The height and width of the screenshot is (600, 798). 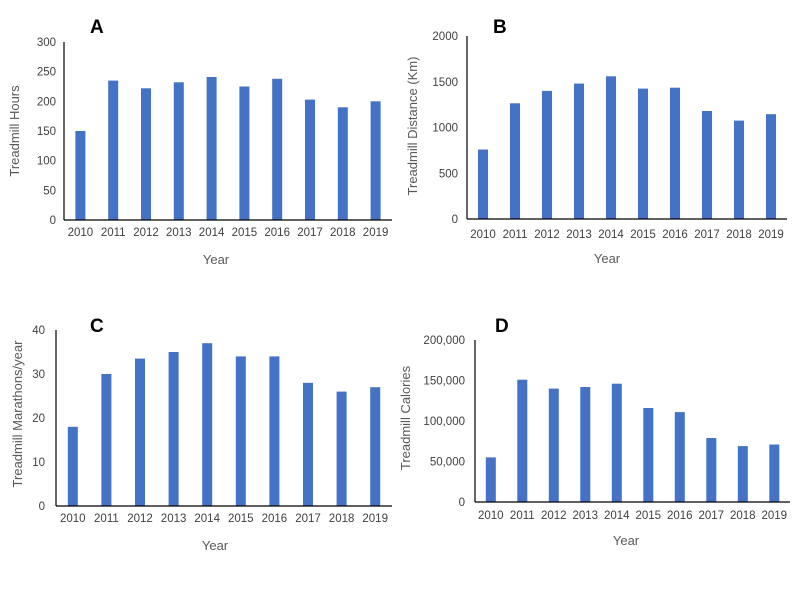 I want to click on x-ticks-c: 2010 2011 2012 2013 2014 2015 2016 2017 2018 2019, so click(x=224, y=519).